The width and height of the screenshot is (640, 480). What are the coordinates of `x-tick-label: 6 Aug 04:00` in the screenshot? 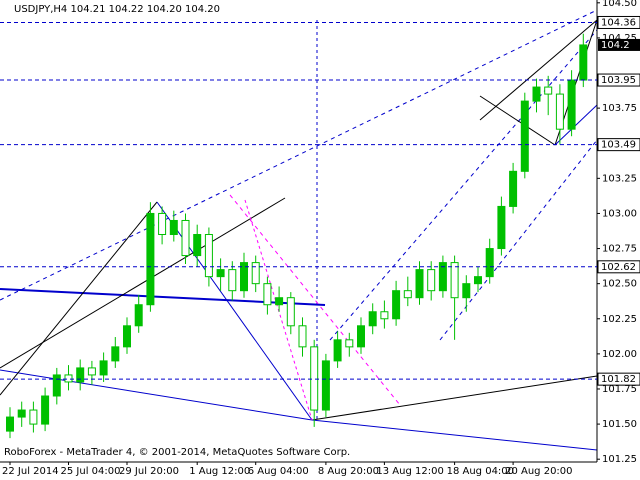 It's located at (278, 471).